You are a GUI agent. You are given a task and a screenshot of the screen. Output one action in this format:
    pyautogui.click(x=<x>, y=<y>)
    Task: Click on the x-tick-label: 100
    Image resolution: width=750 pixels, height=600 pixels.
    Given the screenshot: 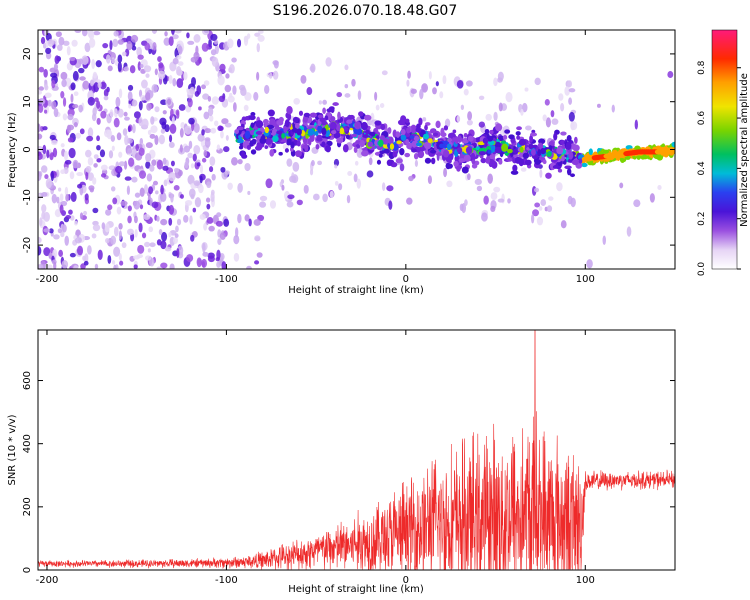 What is the action you would take?
    pyautogui.click(x=585, y=279)
    